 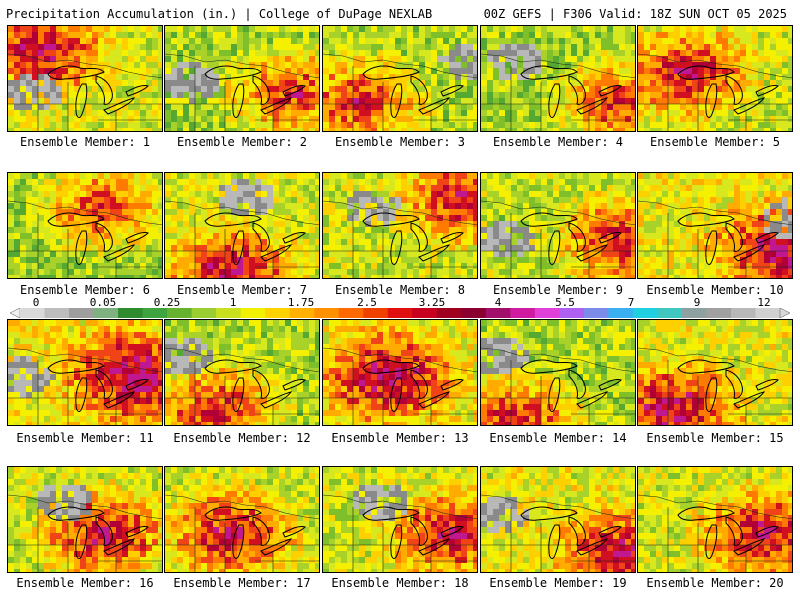 What do you see at coordinates (85, 438) in the screenshot?
I see `ensemble-member-label: Ensemble Member: 11` at bounding box center [85, 438].